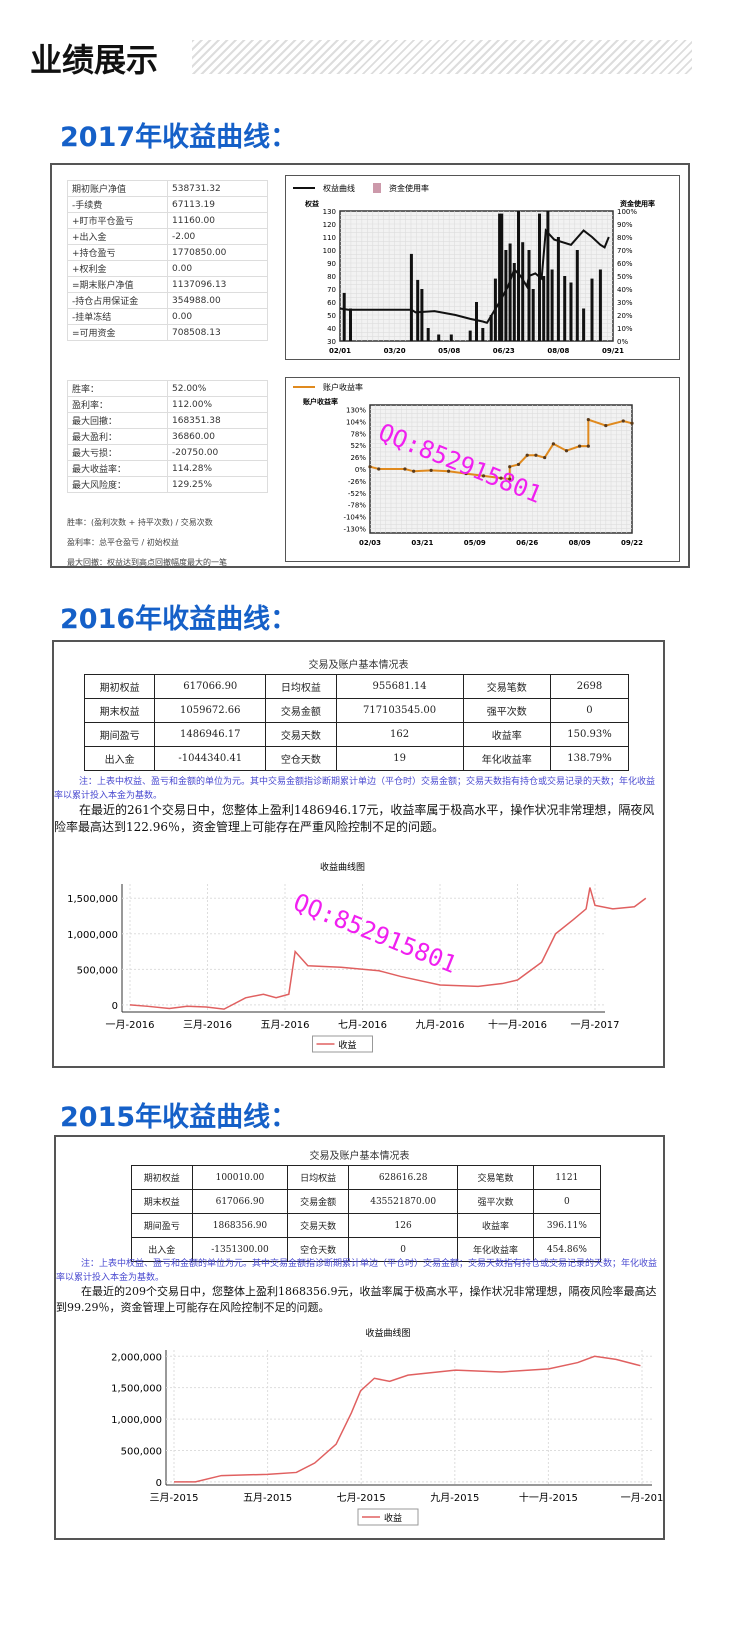 The image size is (750, 1641). I want to click on table-cell: 交易金额, so click(318, 1201).